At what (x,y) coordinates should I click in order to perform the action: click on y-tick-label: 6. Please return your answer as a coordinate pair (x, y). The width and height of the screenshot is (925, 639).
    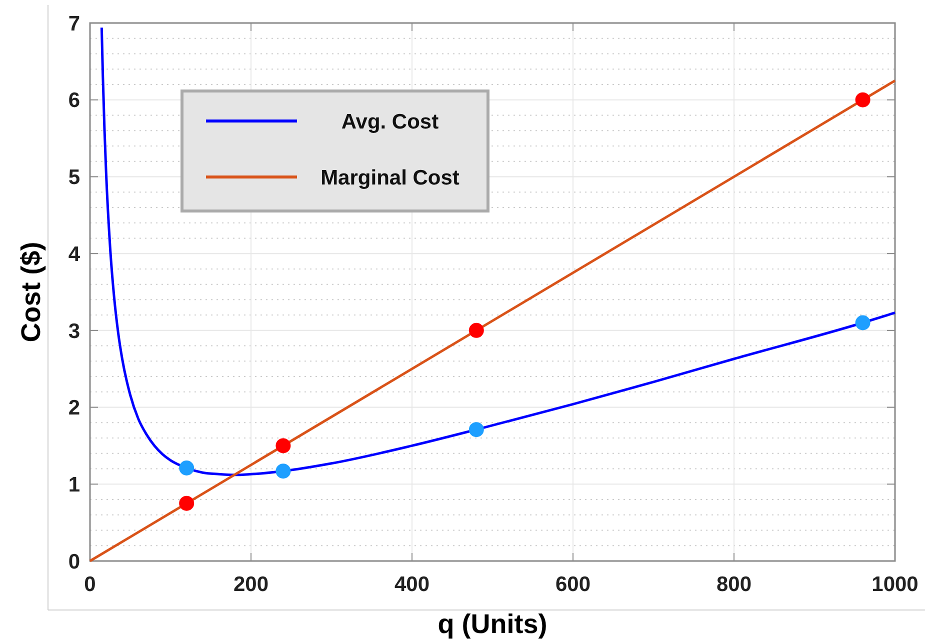
    Looking at the image, I should click on (74, 100).